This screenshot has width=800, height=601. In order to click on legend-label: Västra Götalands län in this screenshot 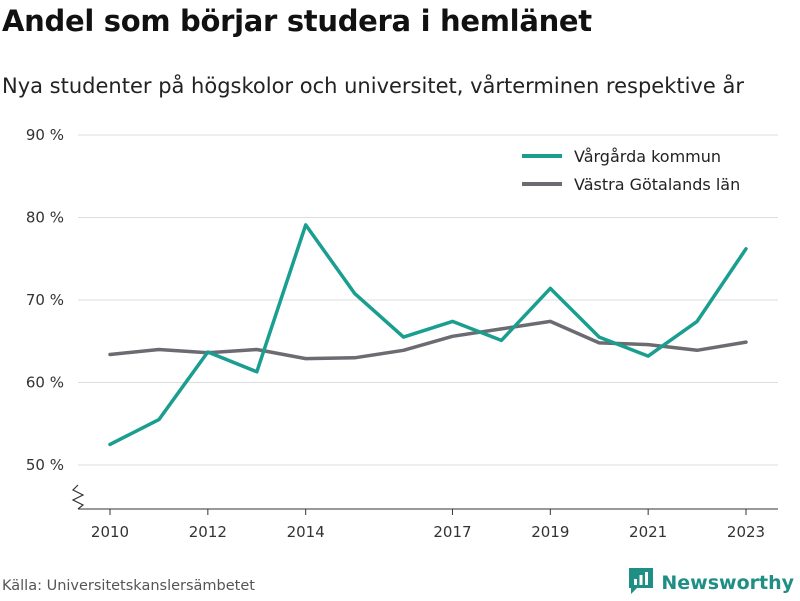, I will do `click(657, 184)`.